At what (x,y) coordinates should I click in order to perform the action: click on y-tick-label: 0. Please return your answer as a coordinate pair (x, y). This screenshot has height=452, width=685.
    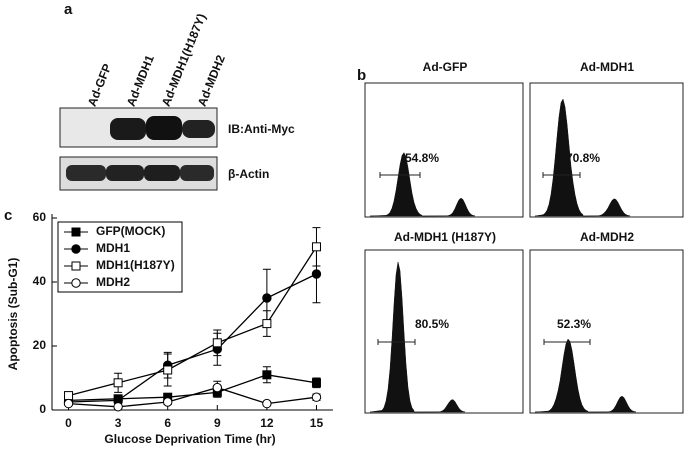
    Looking at the image, I should click on (42, 409).